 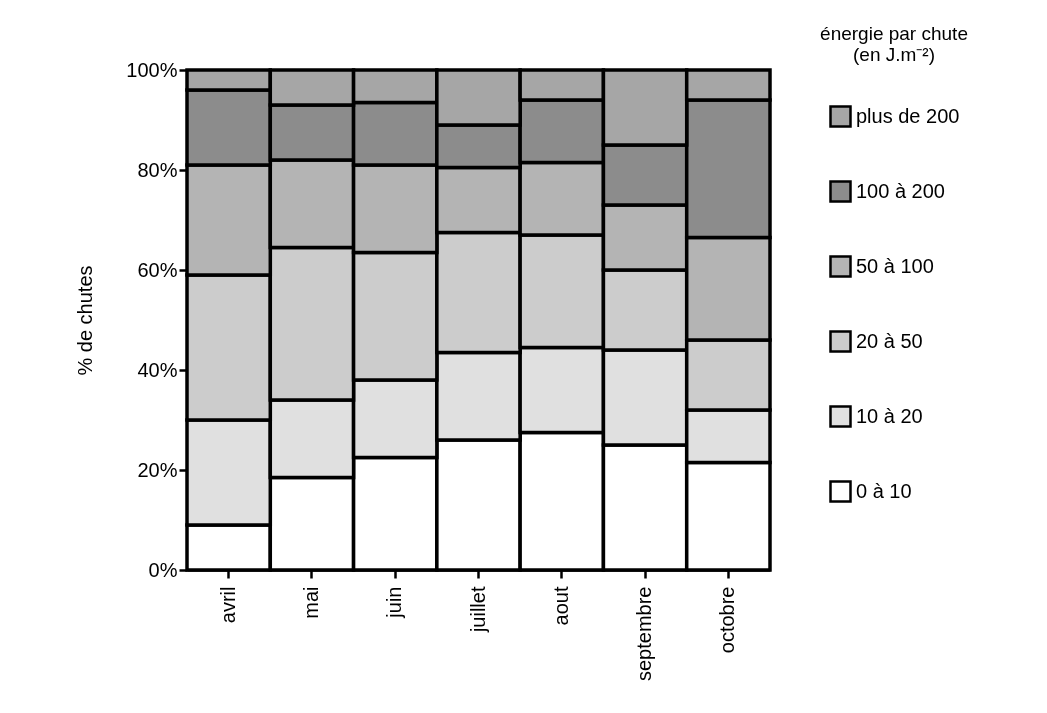 I want to click on legend-label: 20 à 50, so click(x=889, y=340).